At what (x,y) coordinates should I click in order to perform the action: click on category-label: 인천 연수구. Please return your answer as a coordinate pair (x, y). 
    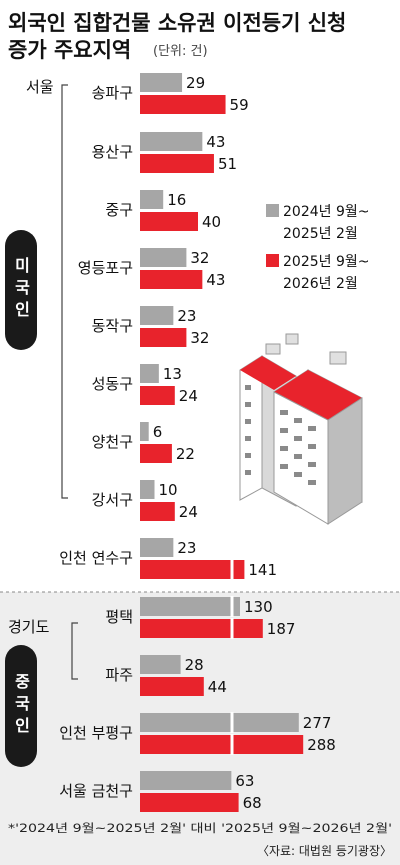
    Looking at the image, I should click on (96, 558).